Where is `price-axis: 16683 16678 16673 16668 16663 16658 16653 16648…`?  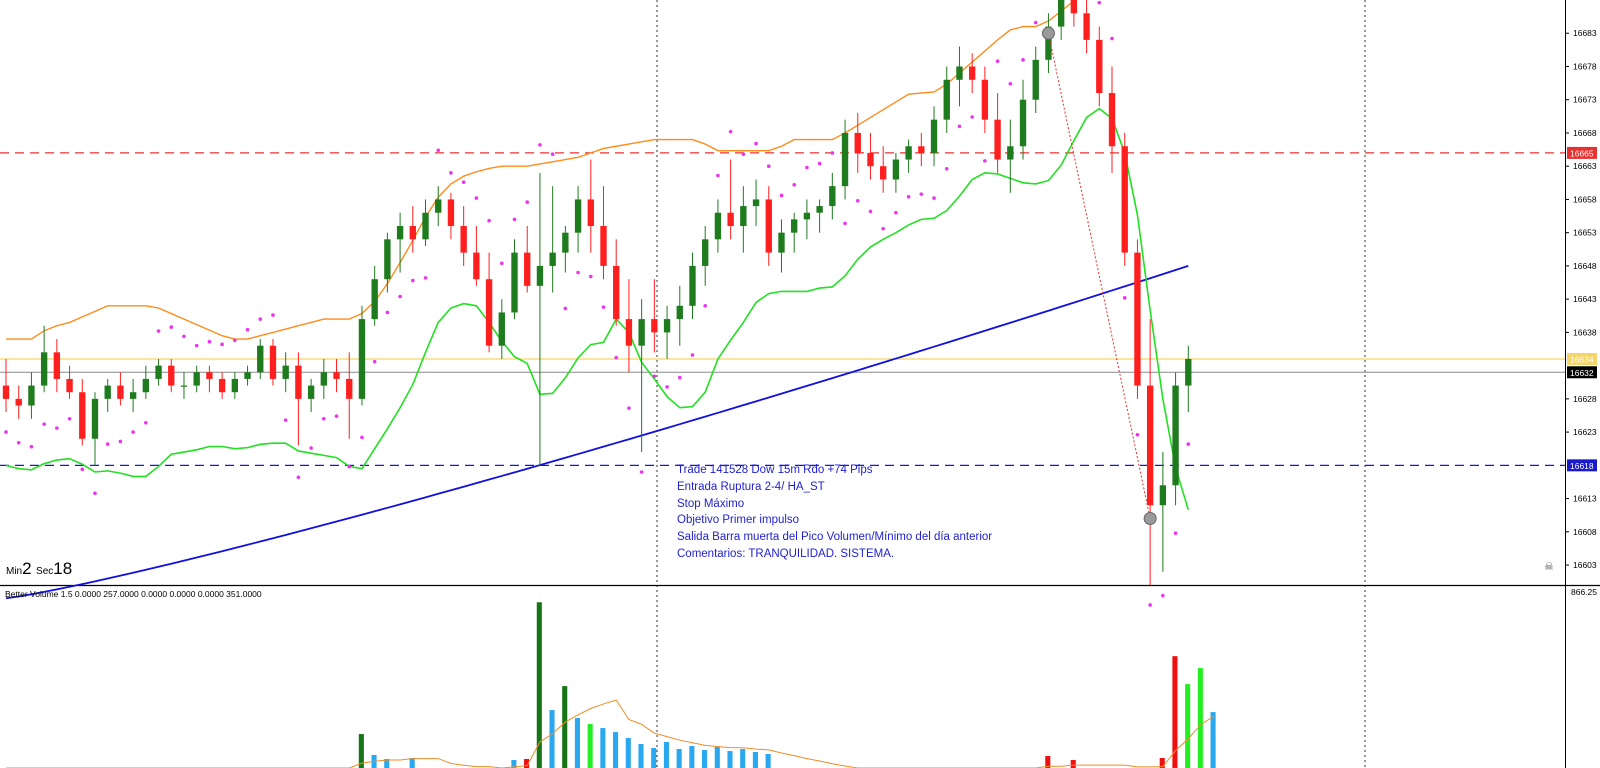
price-axis: 16683 16678 16673 16668 16663 16658 16653 16648… is located at coordinates (1581, 312).